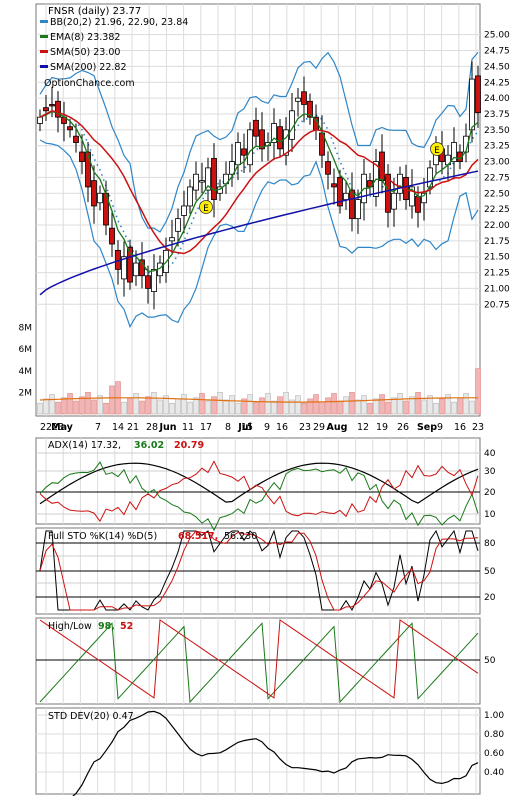 Image resolution: width=526 pixels, height=800 pixels. I want to click on adx-title: ADX(14) 17.32,, so click(84, 445).